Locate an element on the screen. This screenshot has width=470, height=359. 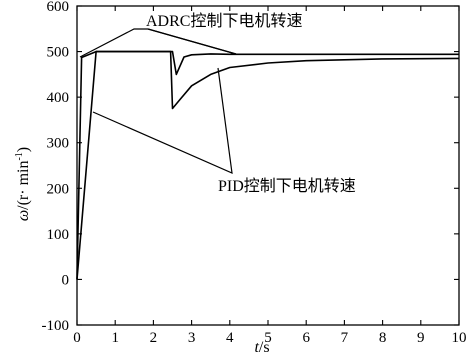
y-tick-label: 300 is located at coordinates (58, 144).